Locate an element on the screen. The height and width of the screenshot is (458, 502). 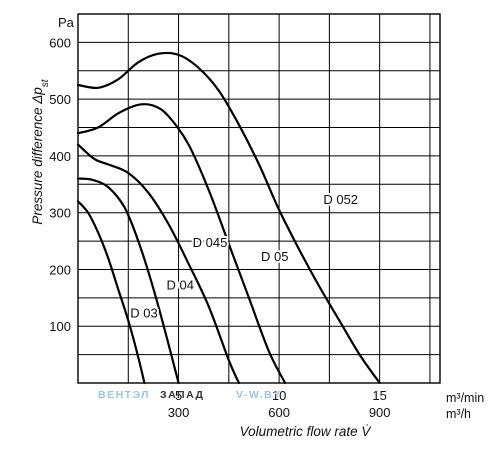
curve-d03 is located at coordinates (111, 292).